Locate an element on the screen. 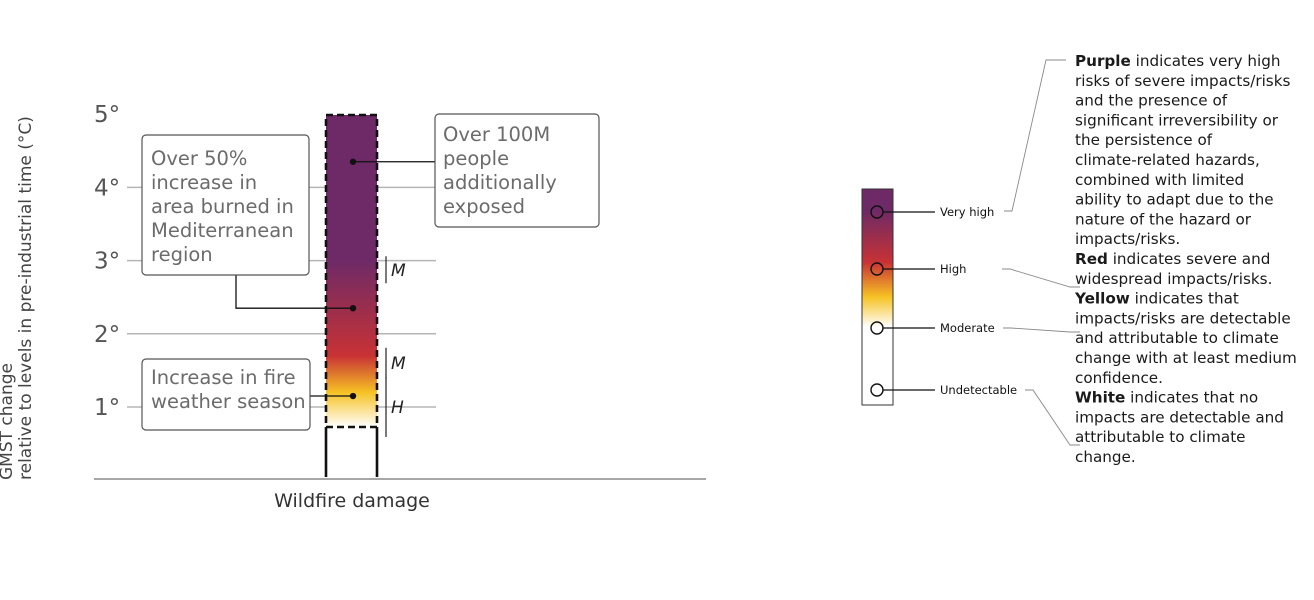  ember-dashed-outline is located at coordinates (351, 271).